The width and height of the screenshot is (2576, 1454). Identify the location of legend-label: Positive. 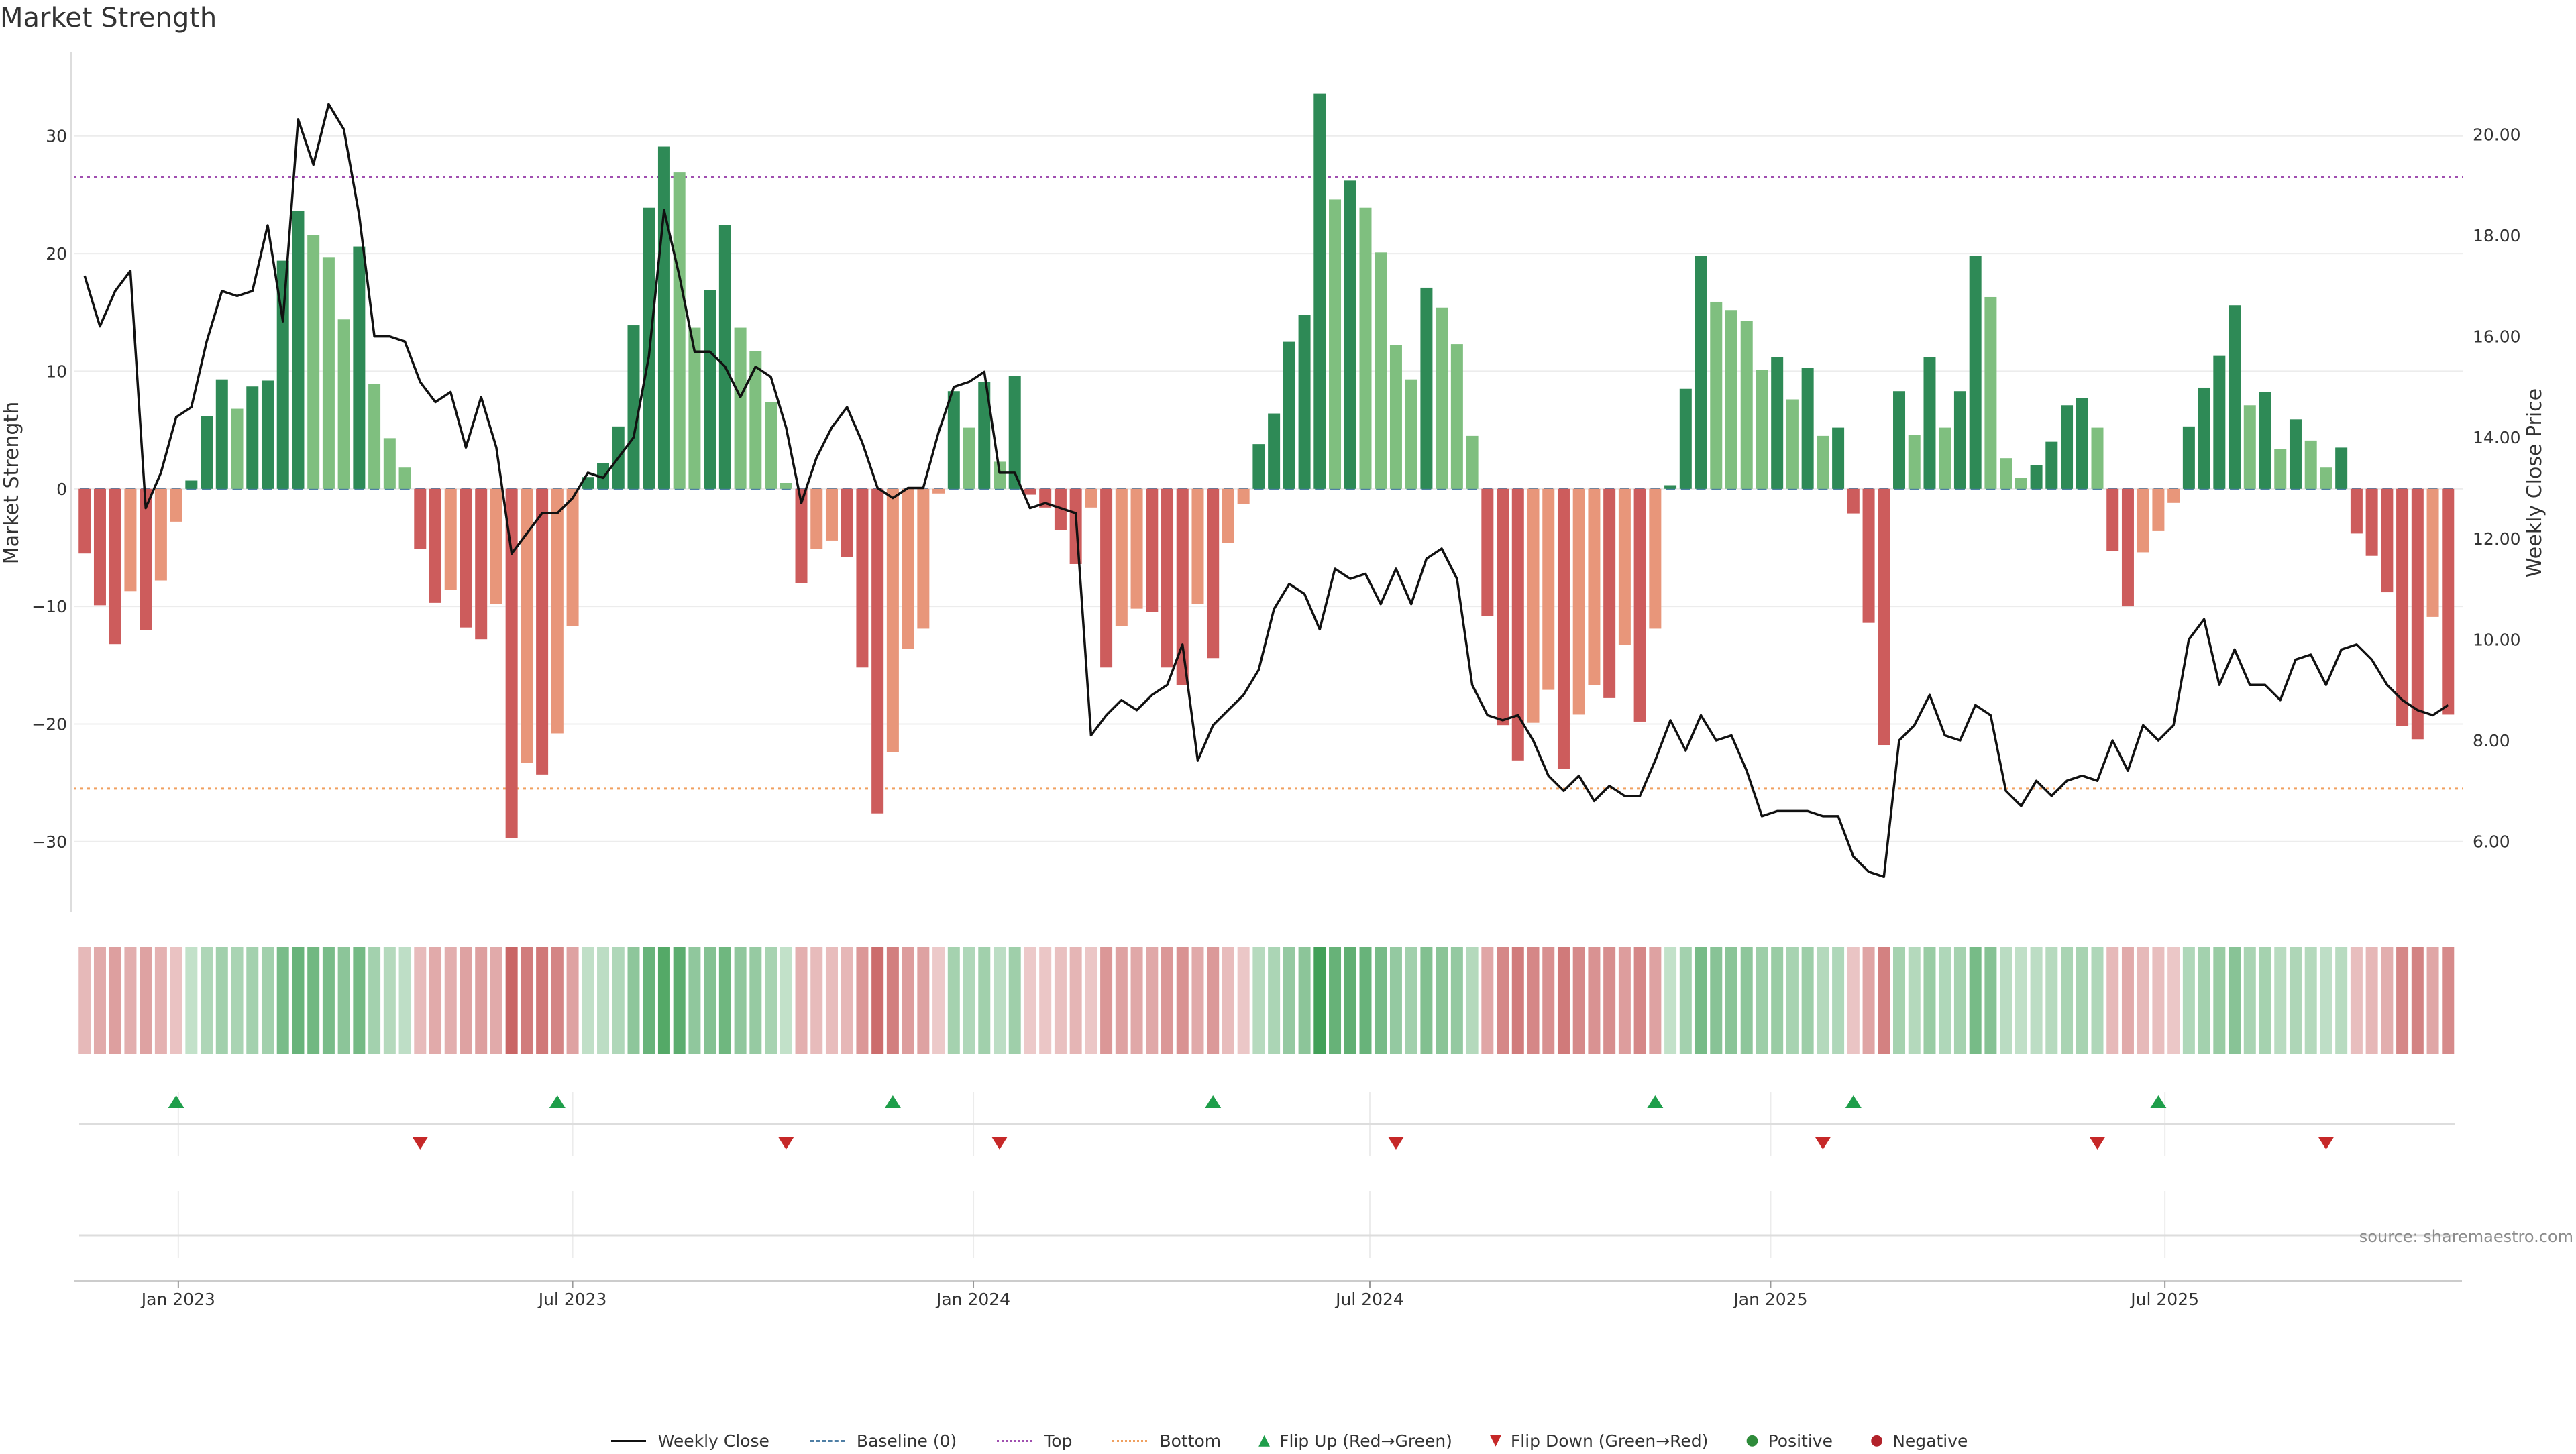
(1800, 1441).